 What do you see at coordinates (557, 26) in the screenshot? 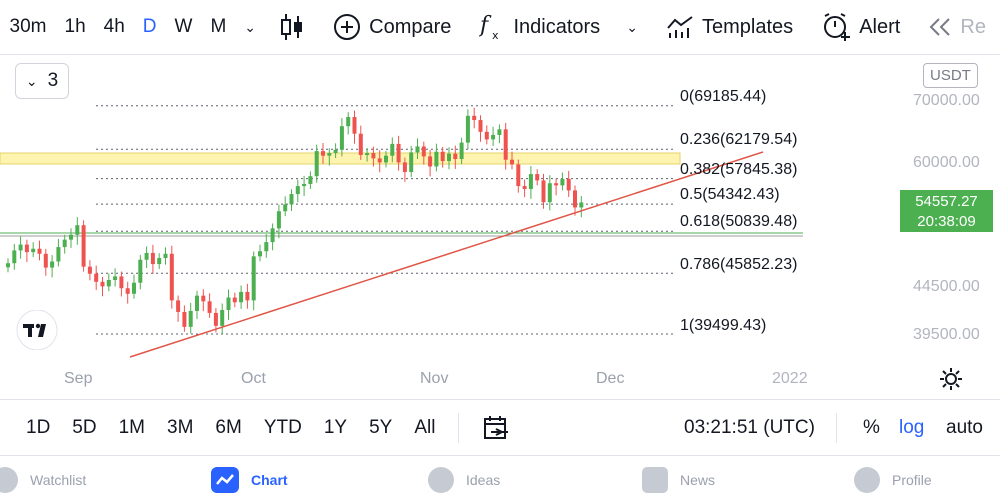
I see `indicators-label: Indicators` at bounding box center [557, 26].